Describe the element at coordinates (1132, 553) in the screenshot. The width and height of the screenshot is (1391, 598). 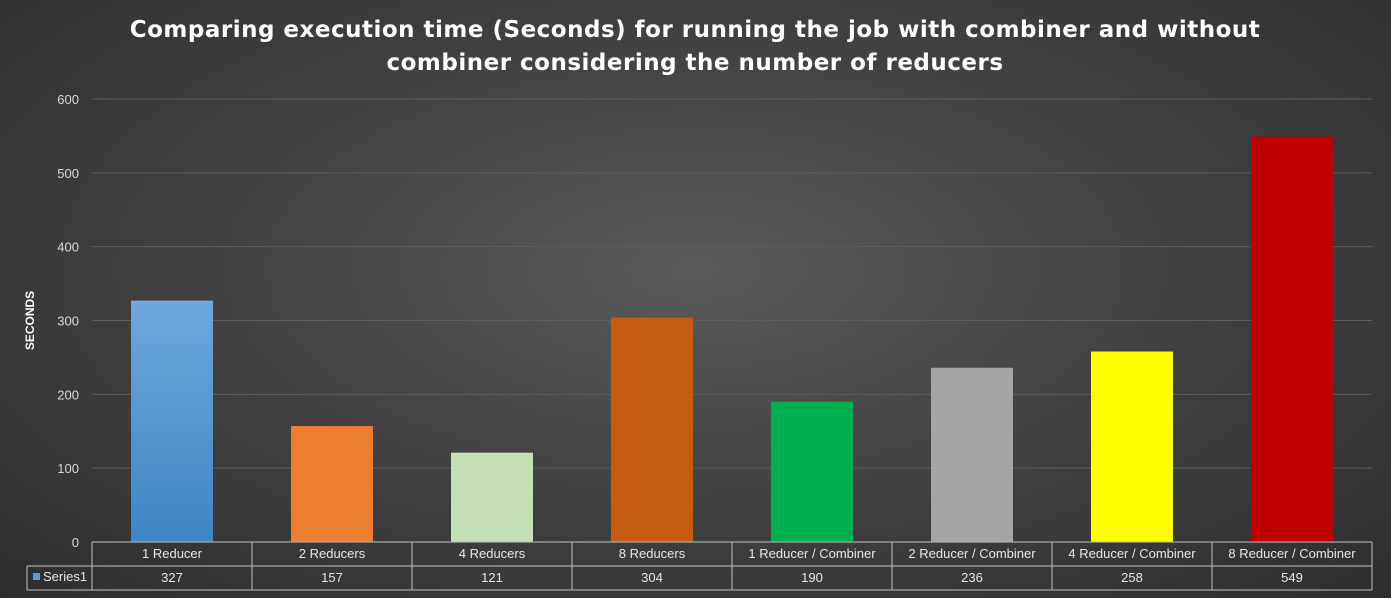
I see `x-tick-label: 4 Reducer / Combiner` at that location.